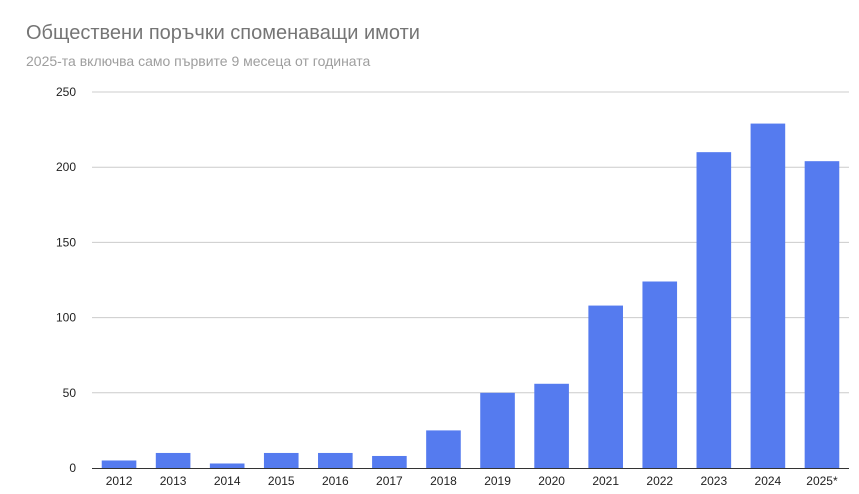 This screenshot has height=494, width=859. I want to click on bar-2017, so click(389, 461).